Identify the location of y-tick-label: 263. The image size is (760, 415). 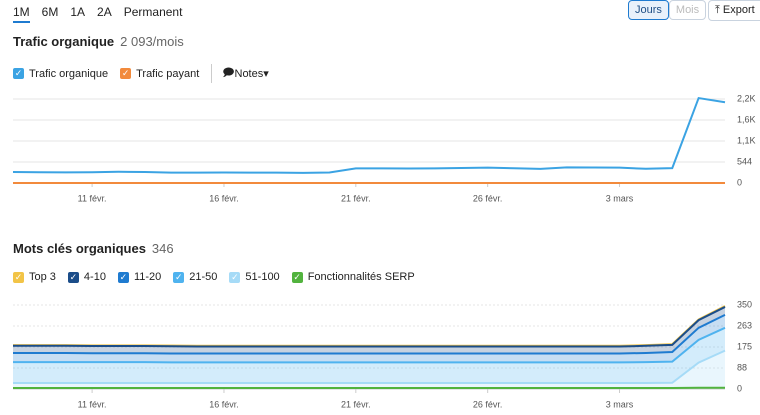
(744, 325).